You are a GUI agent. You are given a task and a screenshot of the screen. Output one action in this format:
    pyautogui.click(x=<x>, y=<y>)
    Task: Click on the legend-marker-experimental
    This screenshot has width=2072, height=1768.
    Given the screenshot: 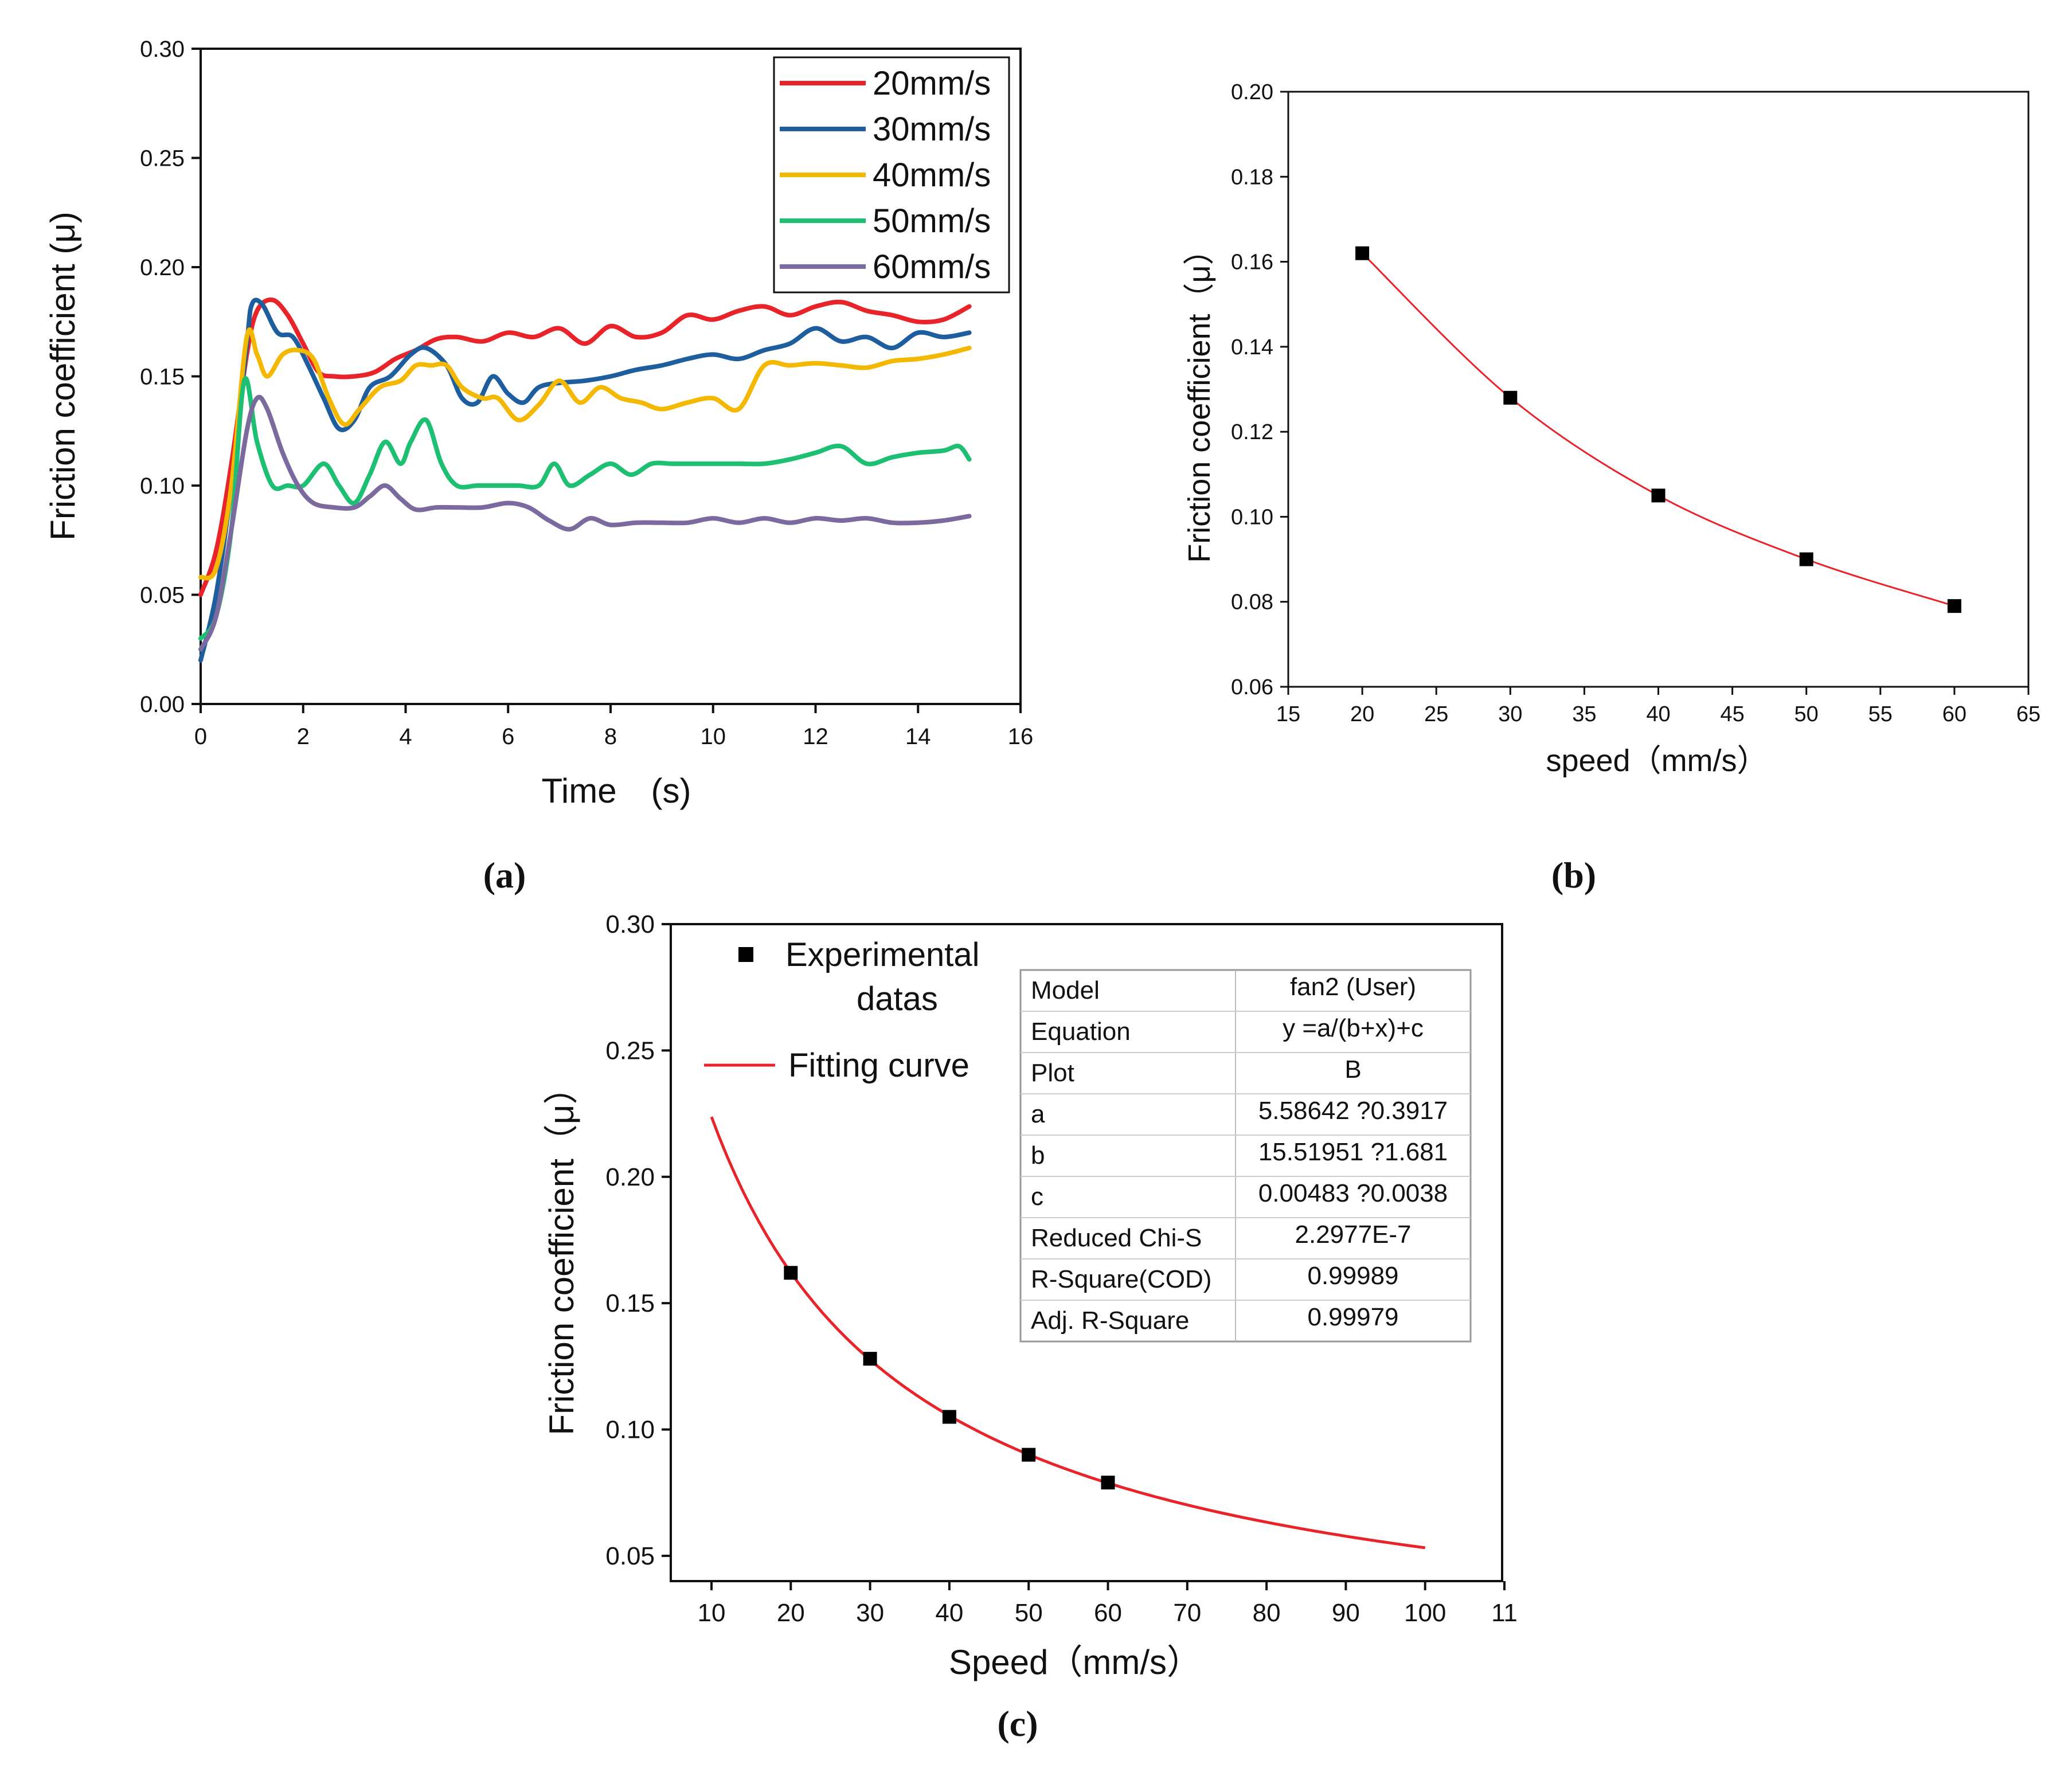 What is the action you would take?
    pyautogui.click(x=745, y=954)
    